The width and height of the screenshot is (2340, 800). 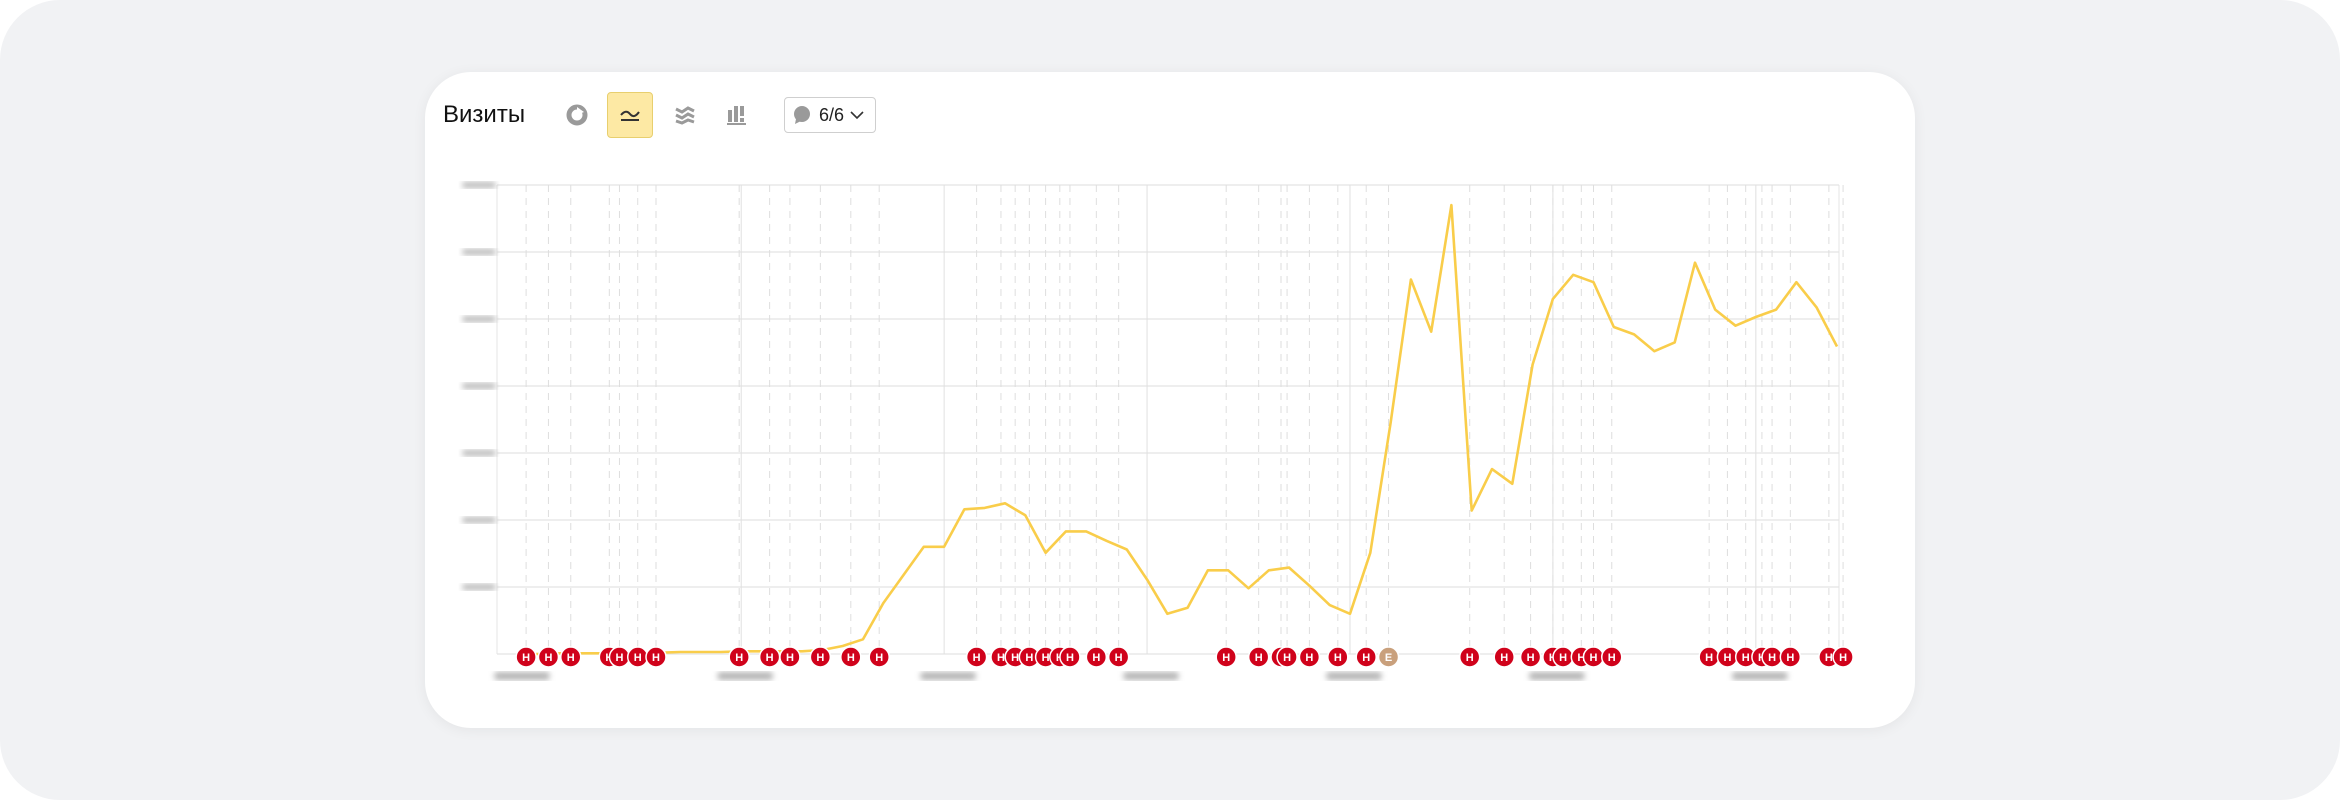 I want to click on stacked-area-icon, so click(x=685, y=115).